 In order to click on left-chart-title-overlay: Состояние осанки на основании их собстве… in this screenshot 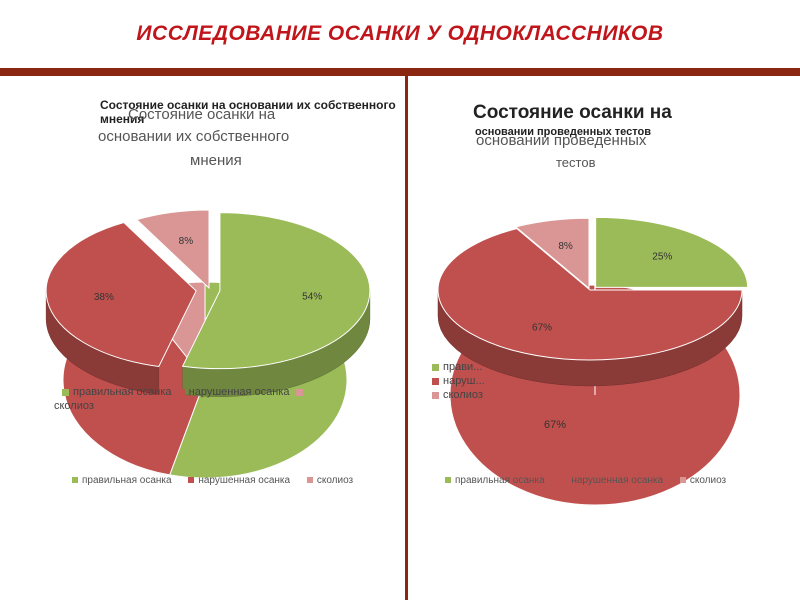, I will do `click(248, 112)`.